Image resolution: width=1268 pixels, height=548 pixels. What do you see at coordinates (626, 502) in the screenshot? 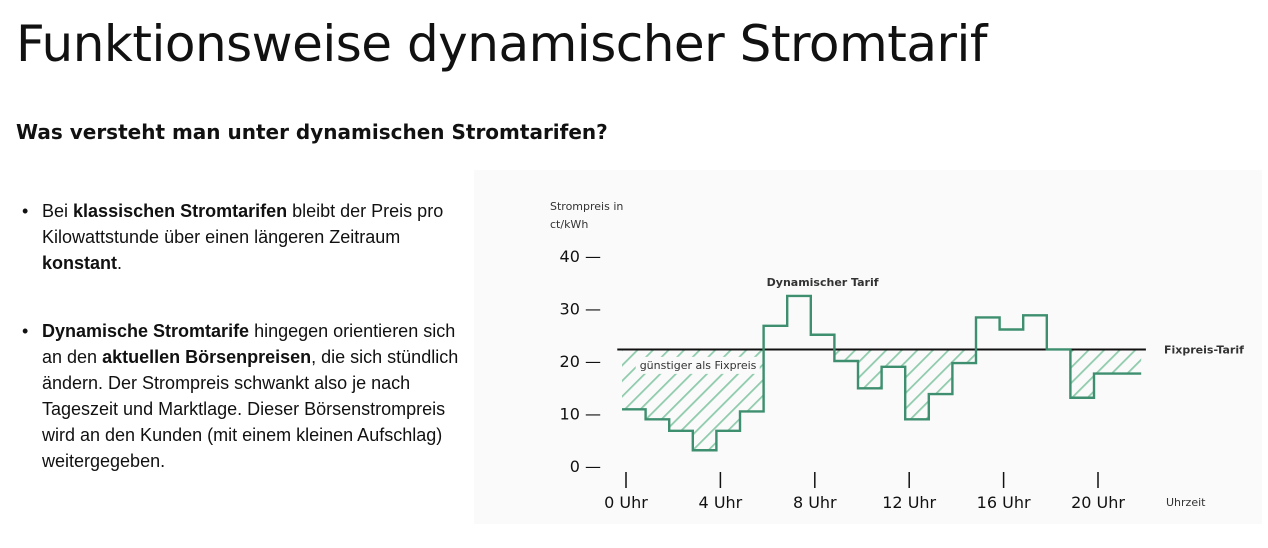
I see `x-tick-label-0: 0 Uhr` at bounding box center [626, 502].